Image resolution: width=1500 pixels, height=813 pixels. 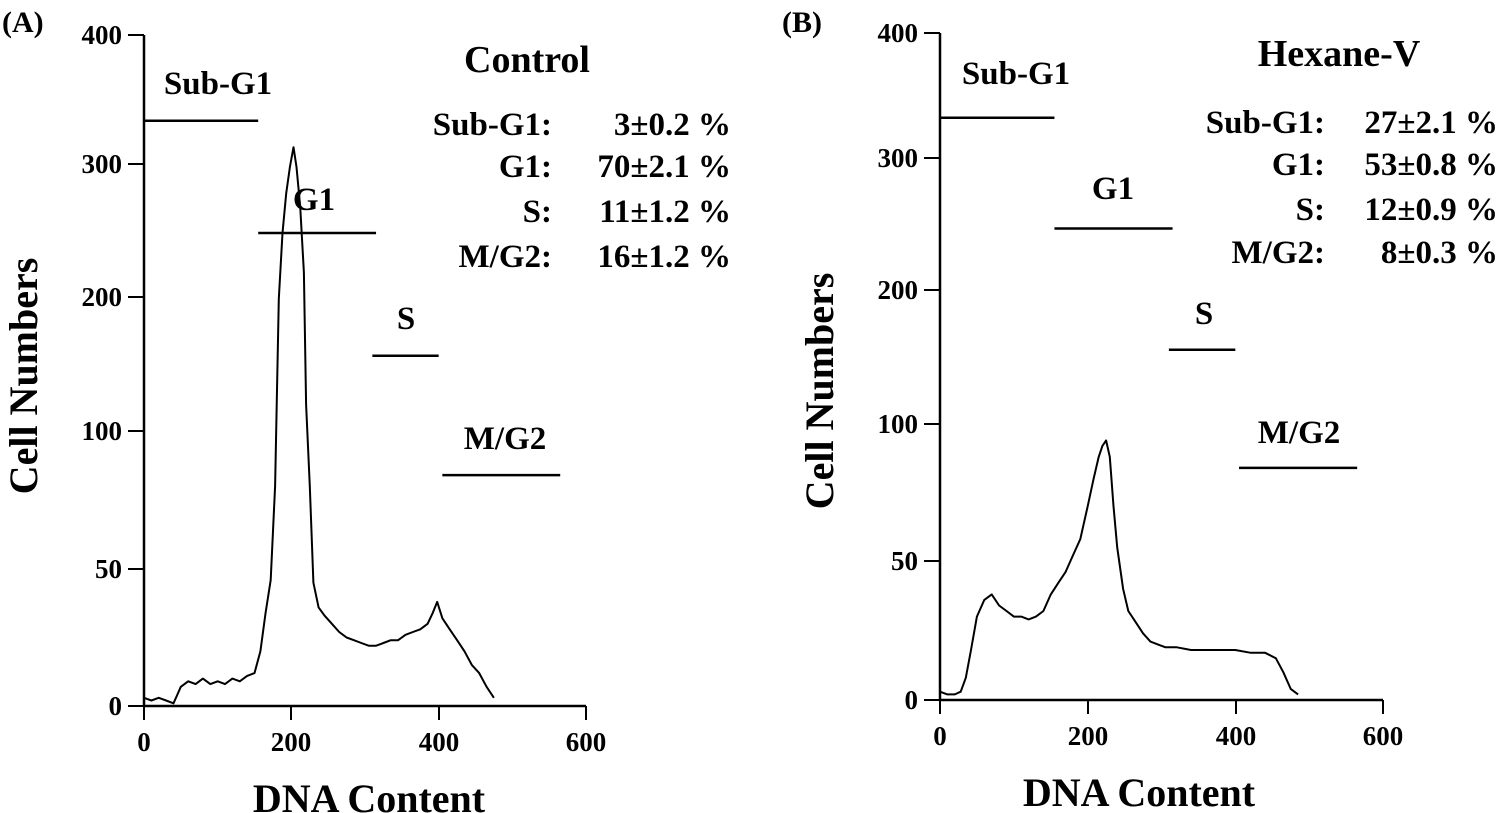 What do you see at coordinates (1339, 54) in the screenshot?
I see `chart-title: Hexane-V` at bounding box center [1339, 54].